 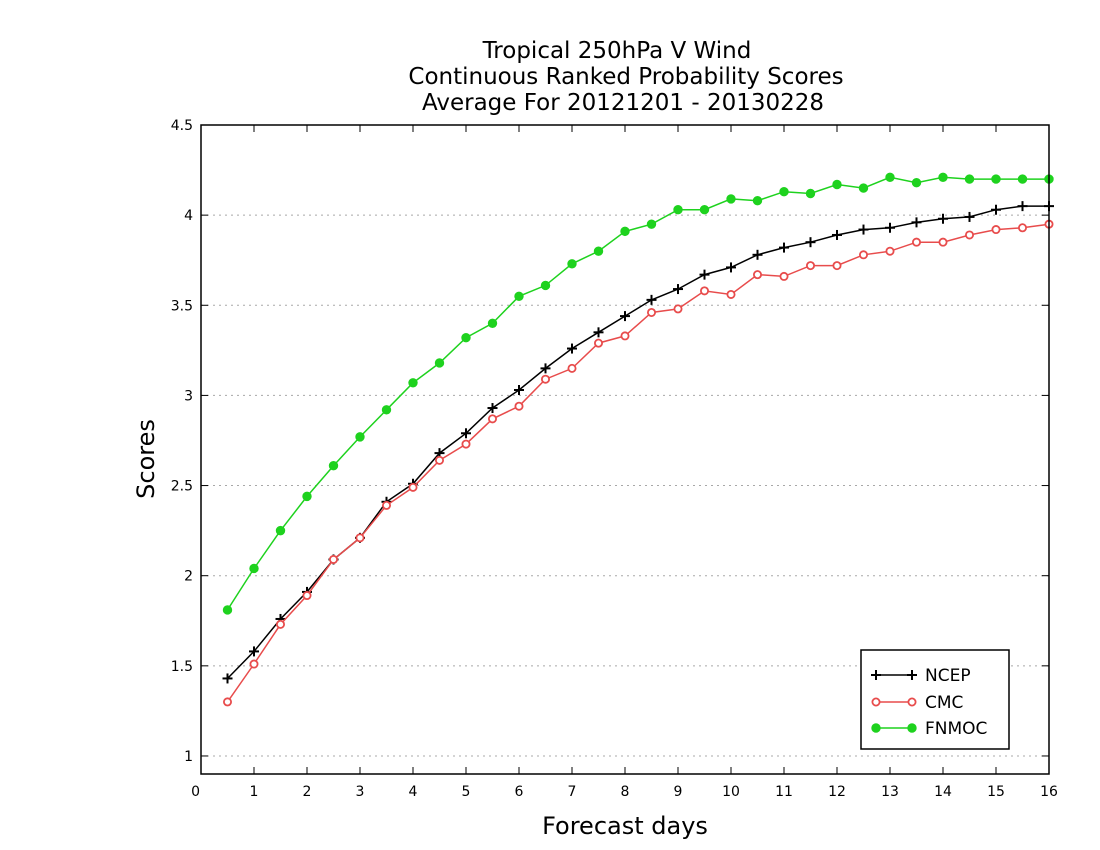 What do you see at coordinates (413, 792) in the screenshot?
I see `x-tick-label: 4` at bounding box center [413, 792].